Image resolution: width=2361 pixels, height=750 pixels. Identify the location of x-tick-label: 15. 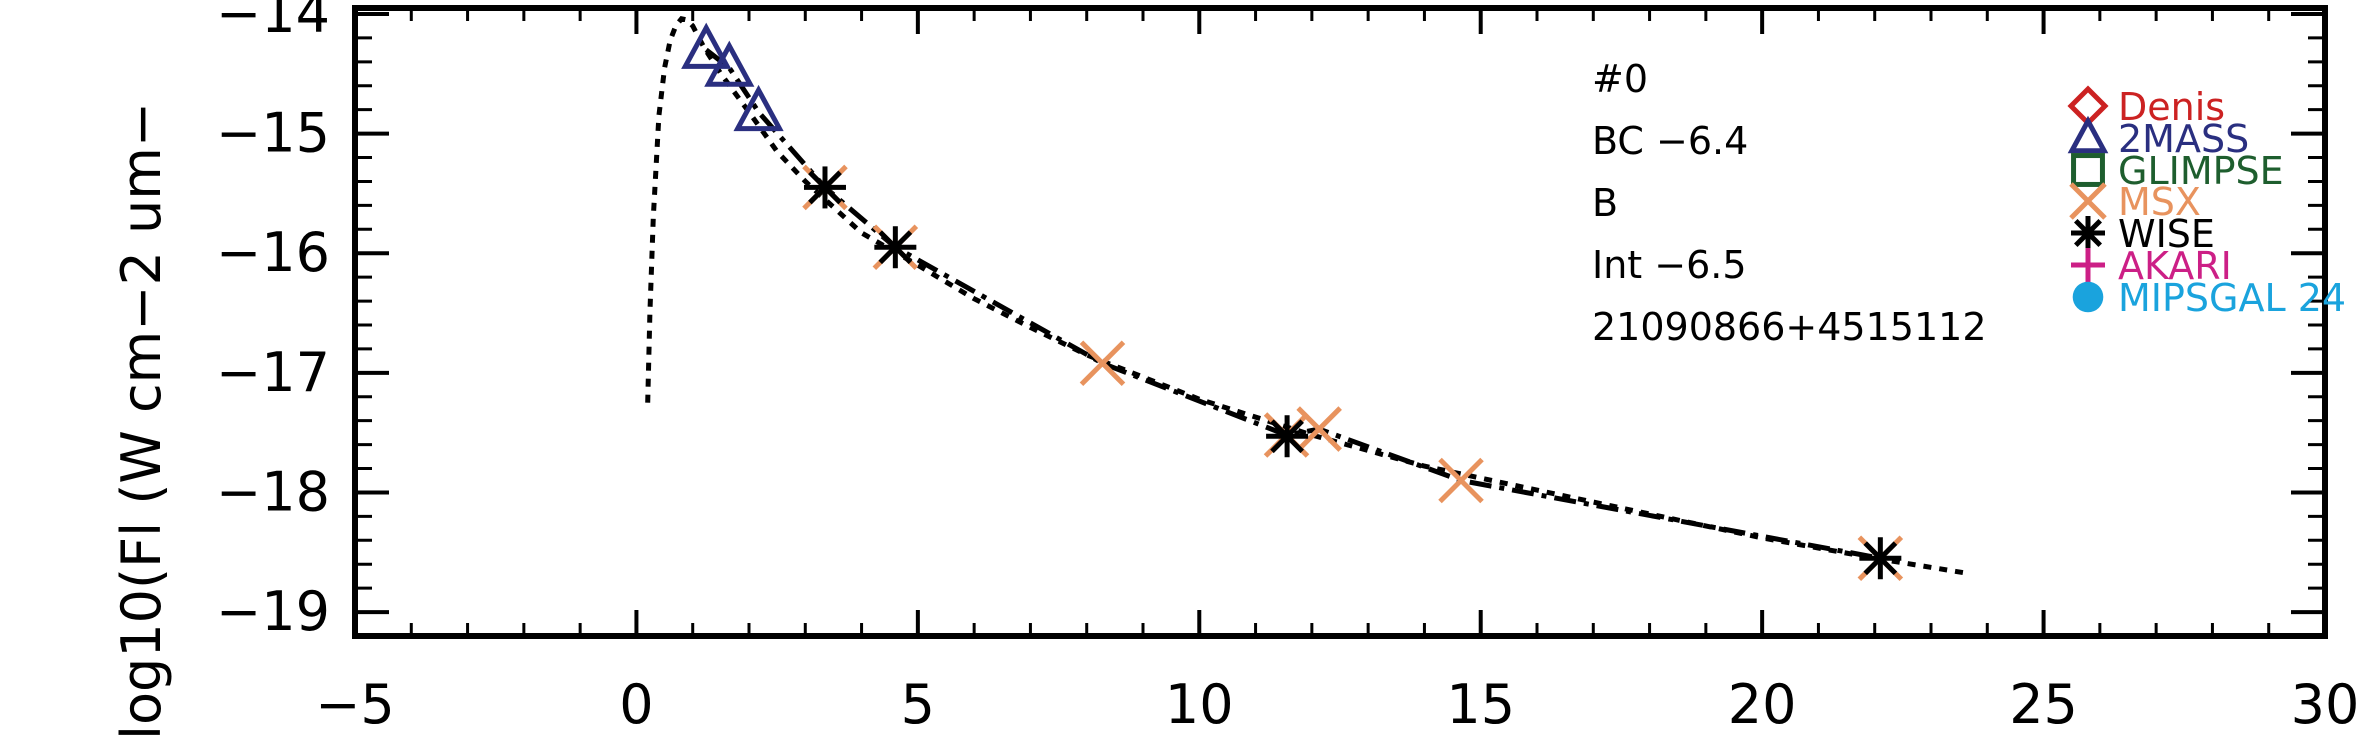
(1480, 704).